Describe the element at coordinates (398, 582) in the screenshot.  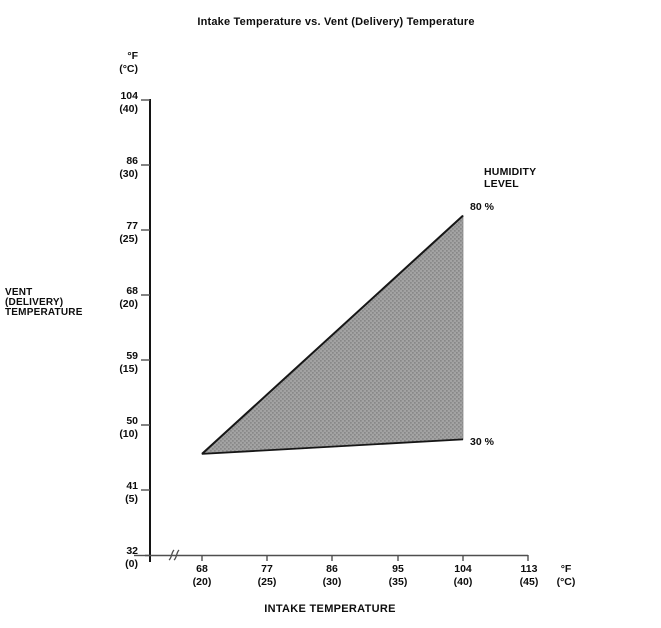
I see `x-tick-c: (35)` at that location.